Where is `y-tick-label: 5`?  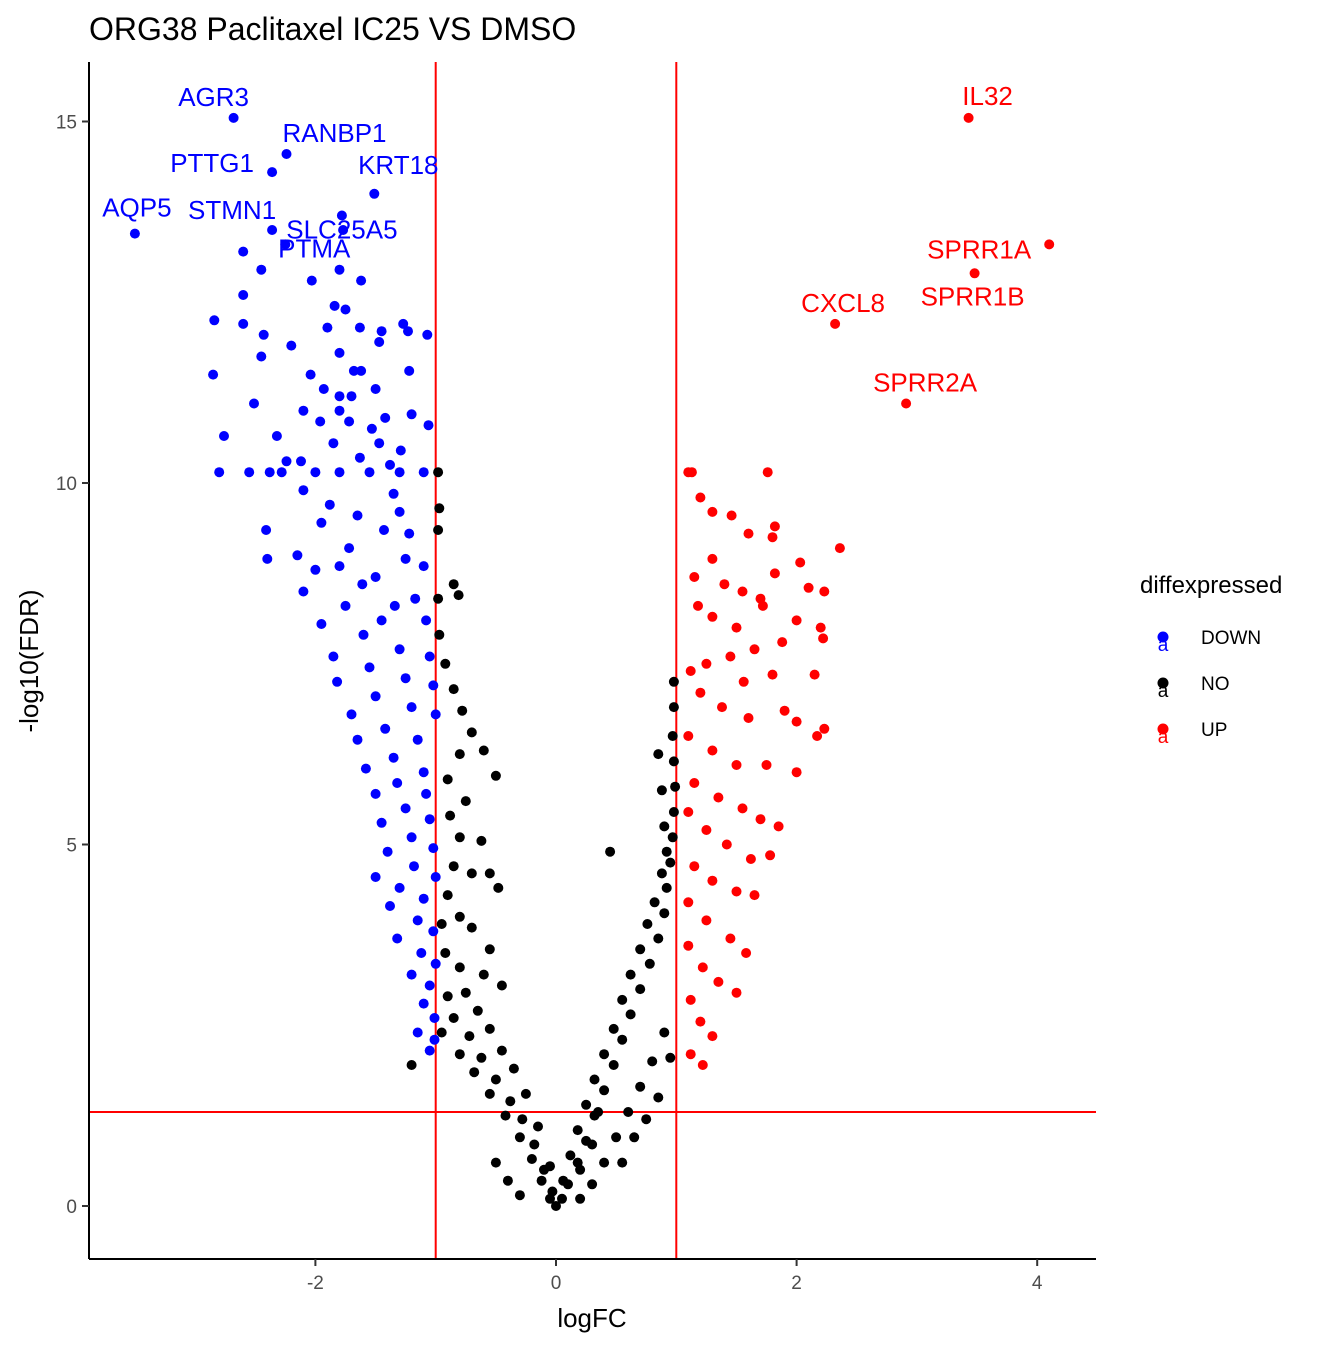 y-tick-label: 5 is located at coordinates (71, 846).